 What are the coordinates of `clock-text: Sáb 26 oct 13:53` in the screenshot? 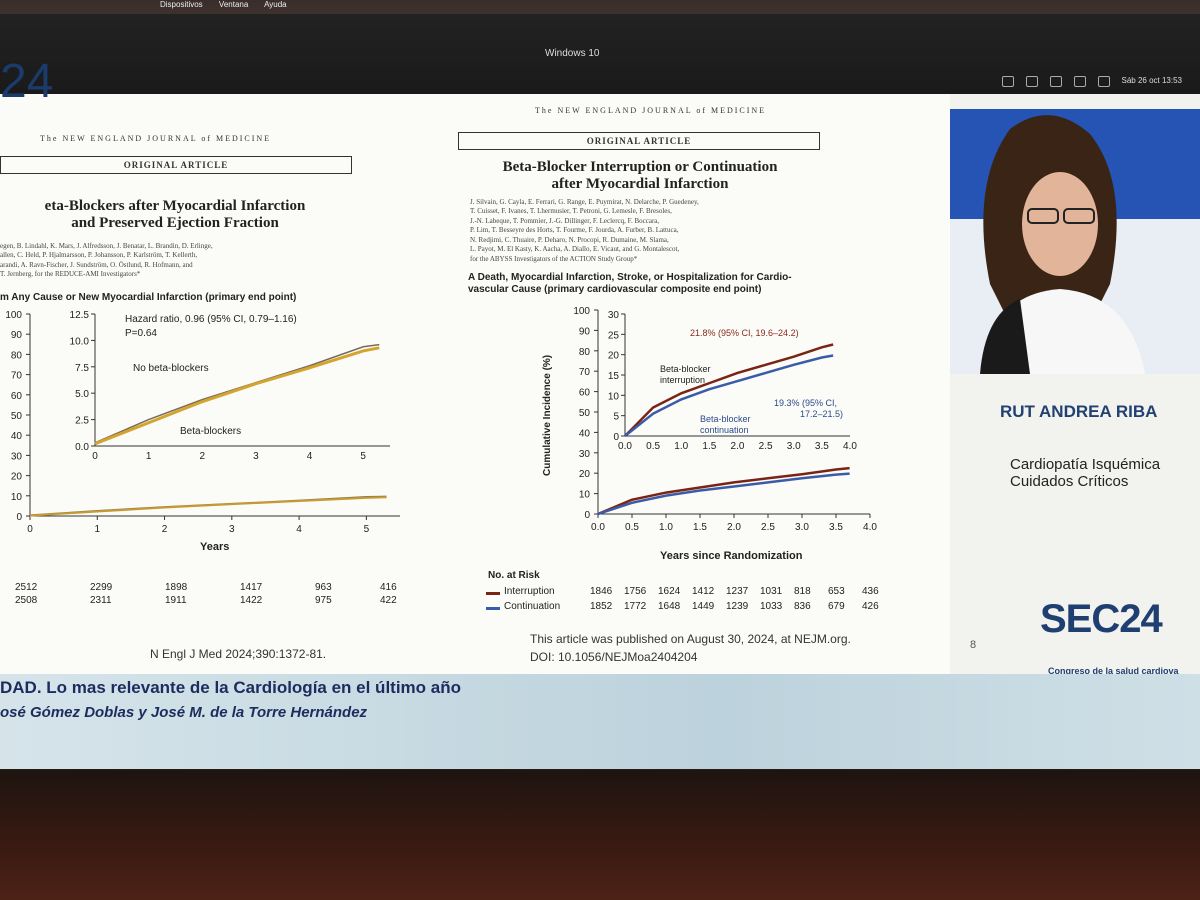 It's located at (1152, 80).